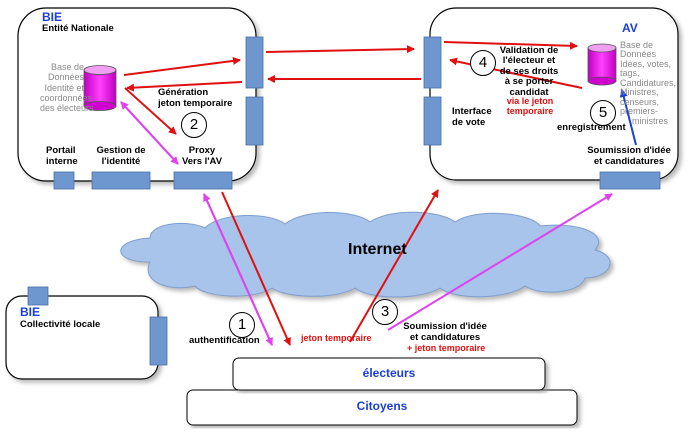  What do you see at coordinates (254, 62) in the screenshot?
I see `bie-right-port-top` at bounding box center [254, 62].